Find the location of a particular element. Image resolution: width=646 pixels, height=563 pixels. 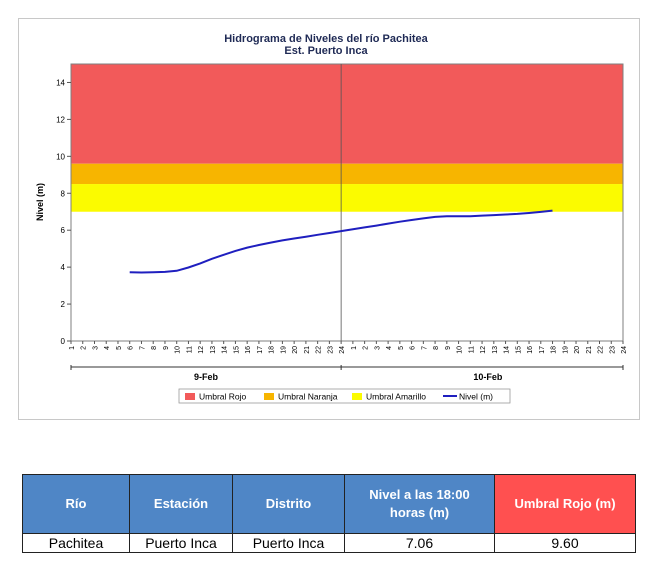

cell-rio: Pachitea is located at coordinates (76, 543).